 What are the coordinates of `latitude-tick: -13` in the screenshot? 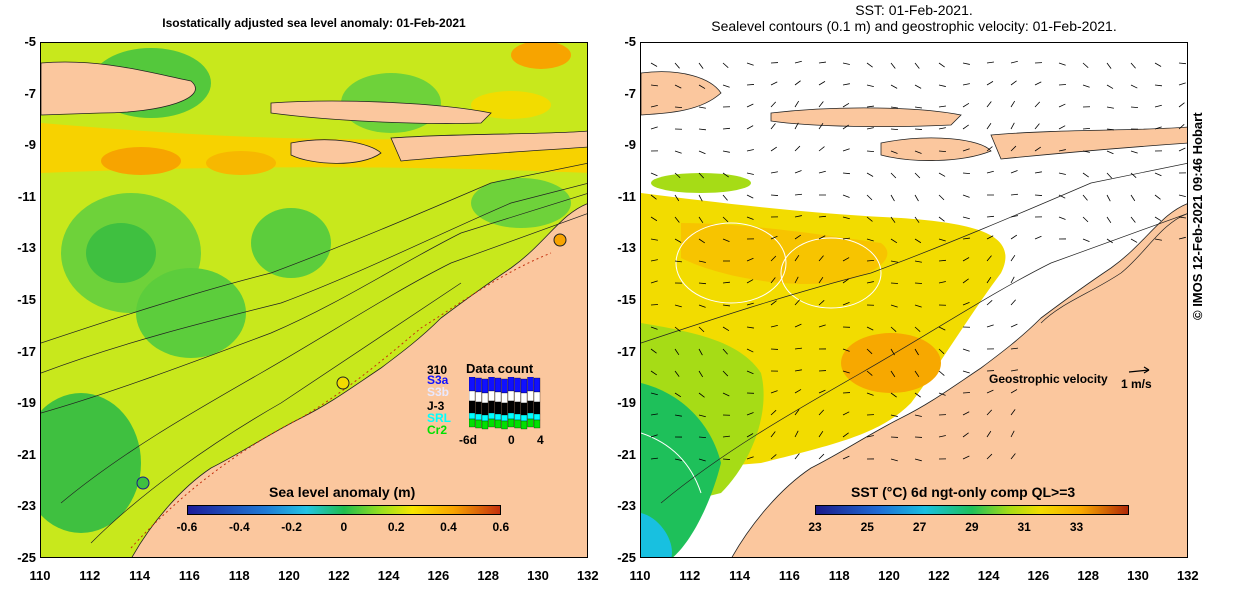 It's located at (26, 248).